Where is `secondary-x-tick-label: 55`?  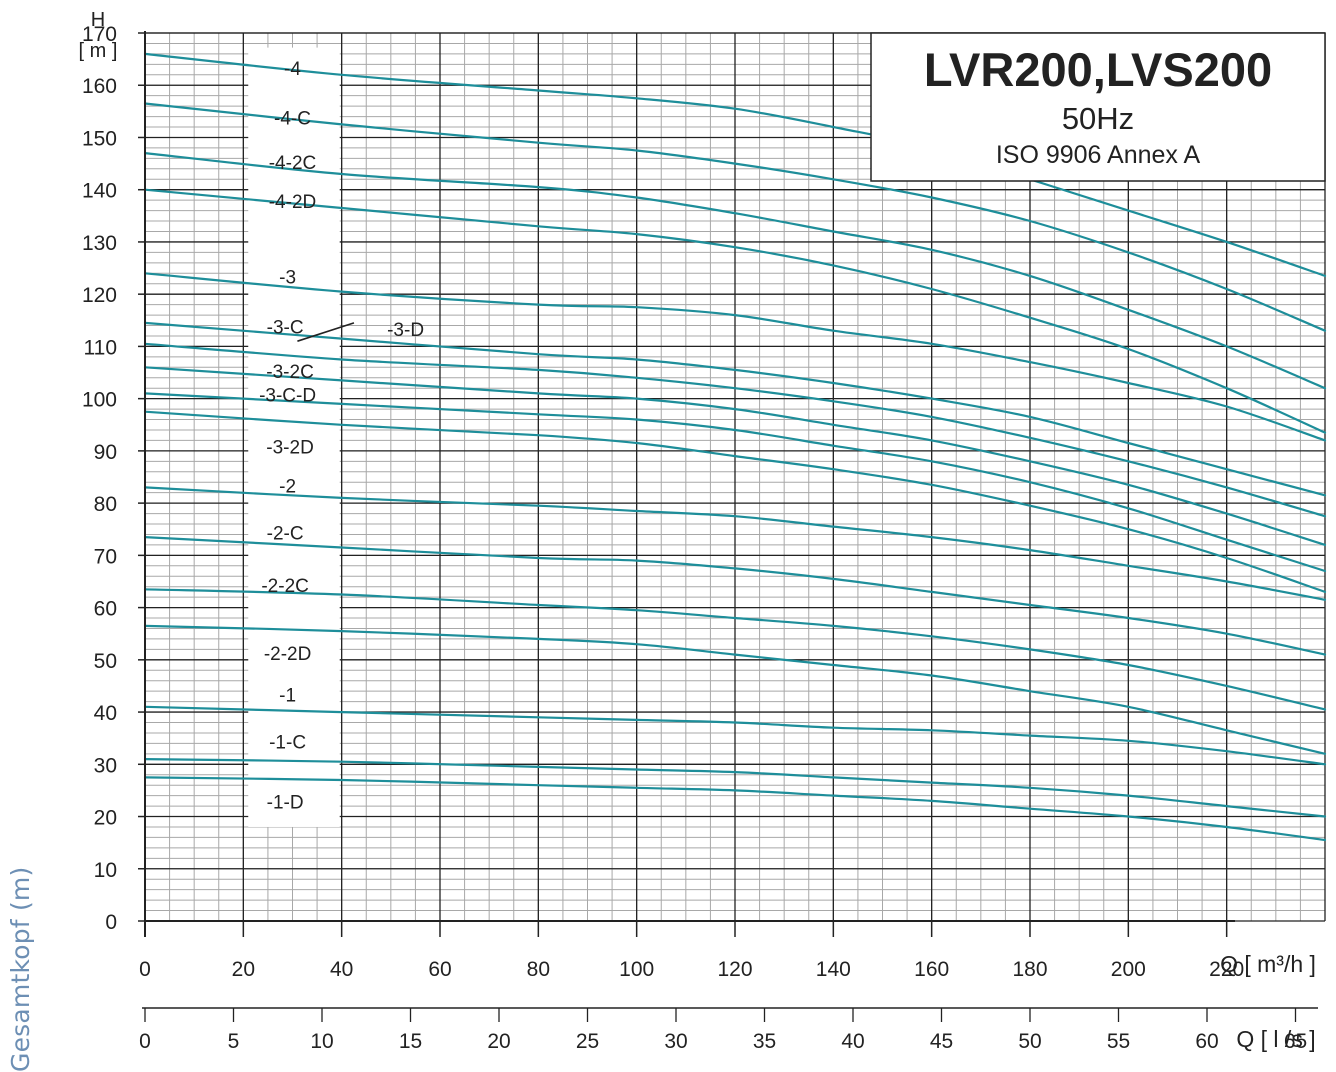 secondary-x-tick-label: 55 is located at coordinates (1118, 1041).